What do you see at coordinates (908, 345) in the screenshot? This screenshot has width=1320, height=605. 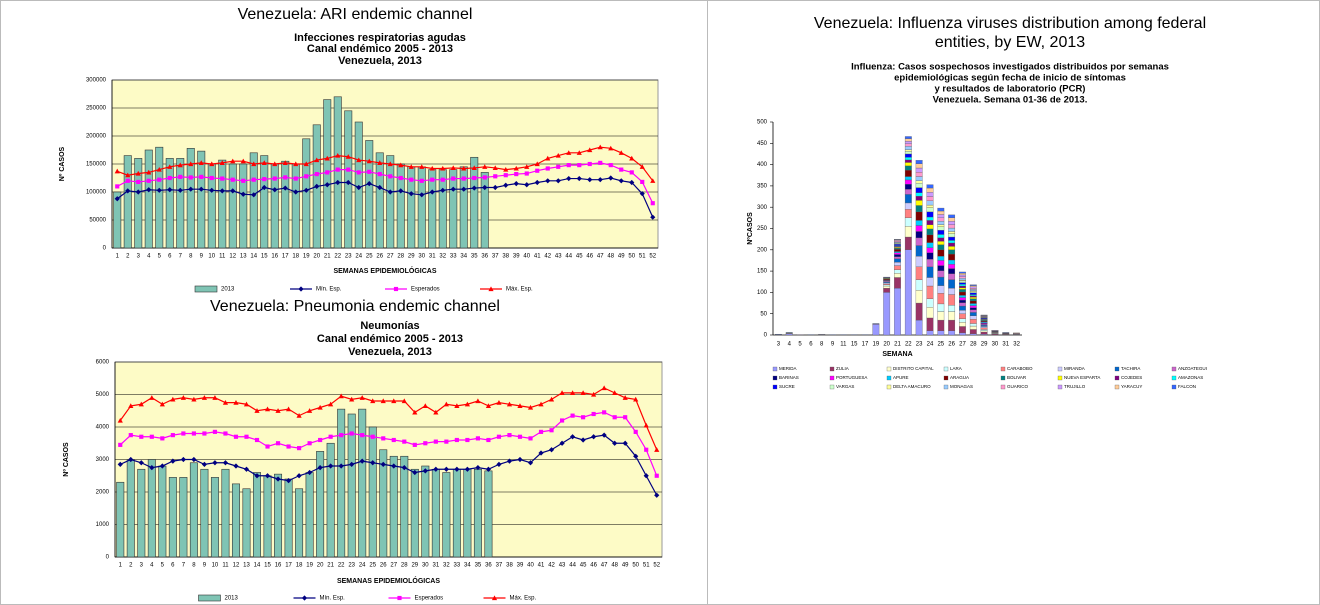 I see `x-tick-label: 22` at bounding box center [908, 345].